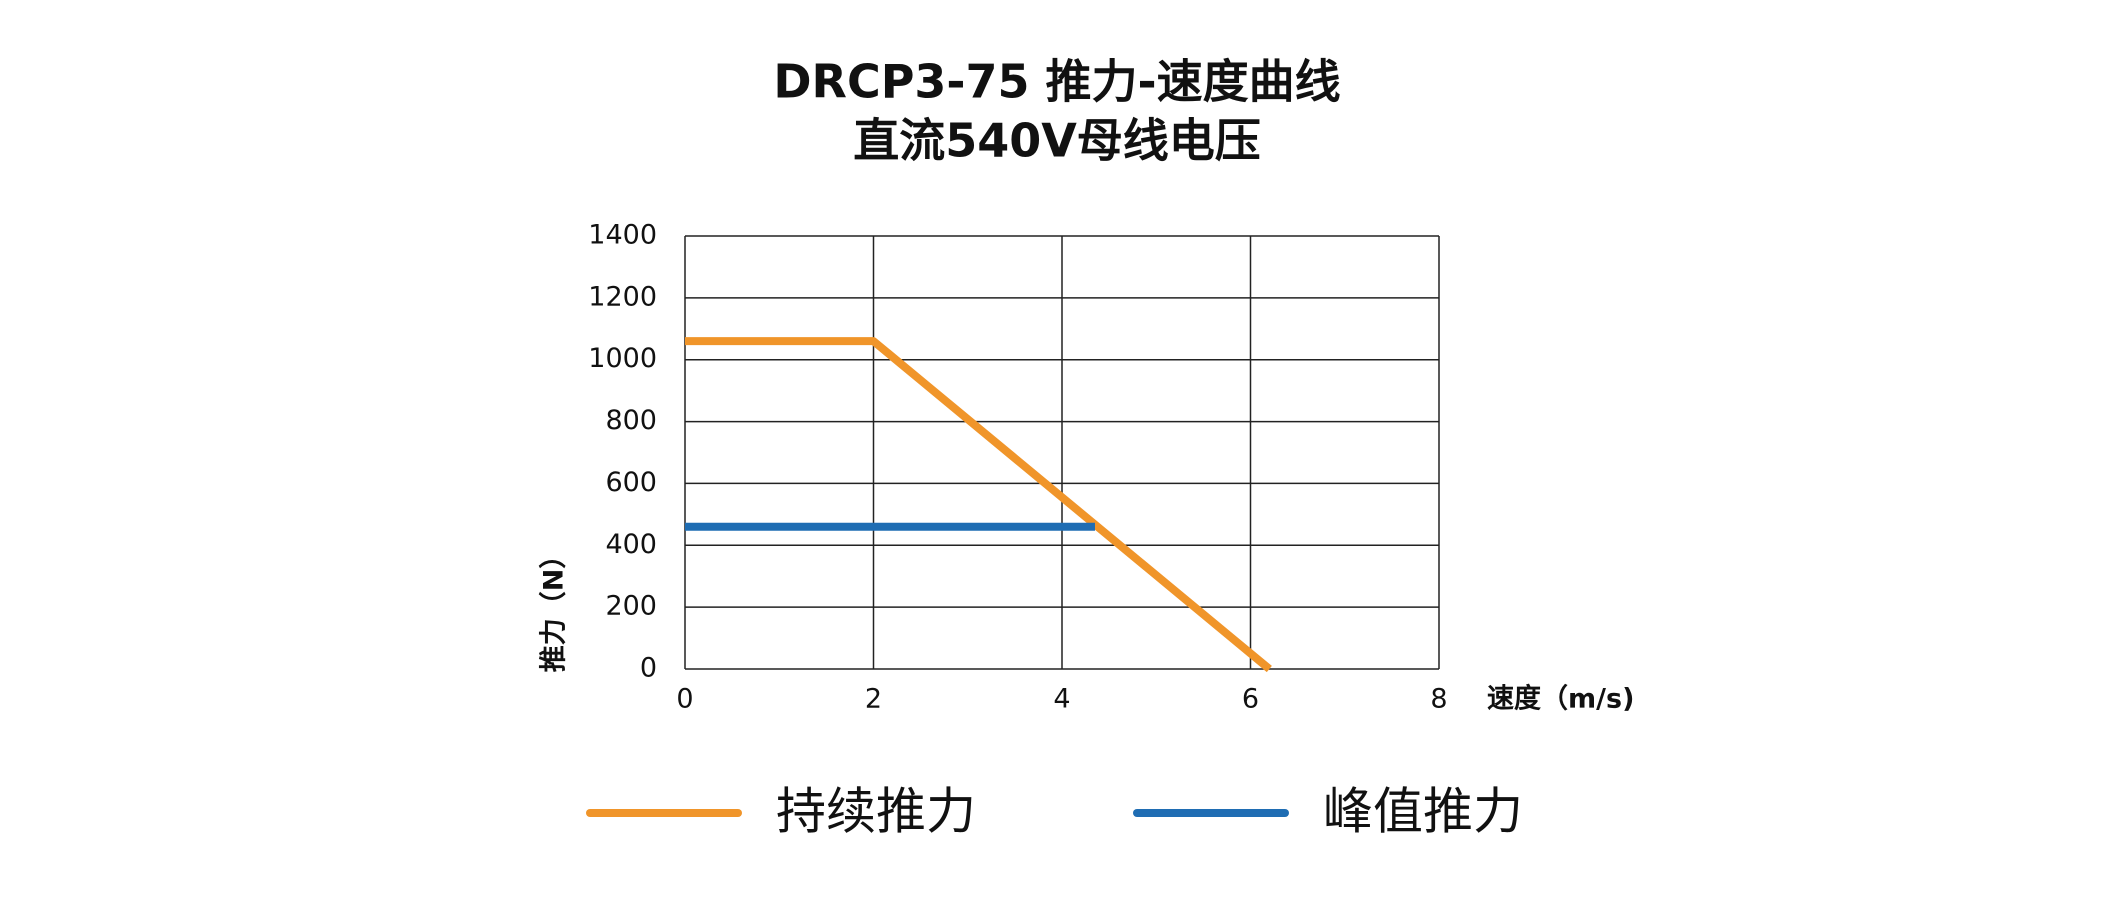  Describe the element at coordinates (1250, 699) in the screenshot. I see `x-tick-label: 6` at that location.